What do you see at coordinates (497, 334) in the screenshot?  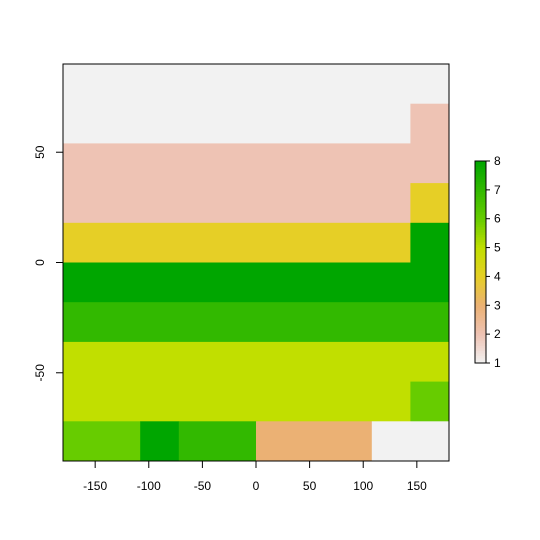 I see `colorbar-tick-label: 2` at bounding box center [497, 334].